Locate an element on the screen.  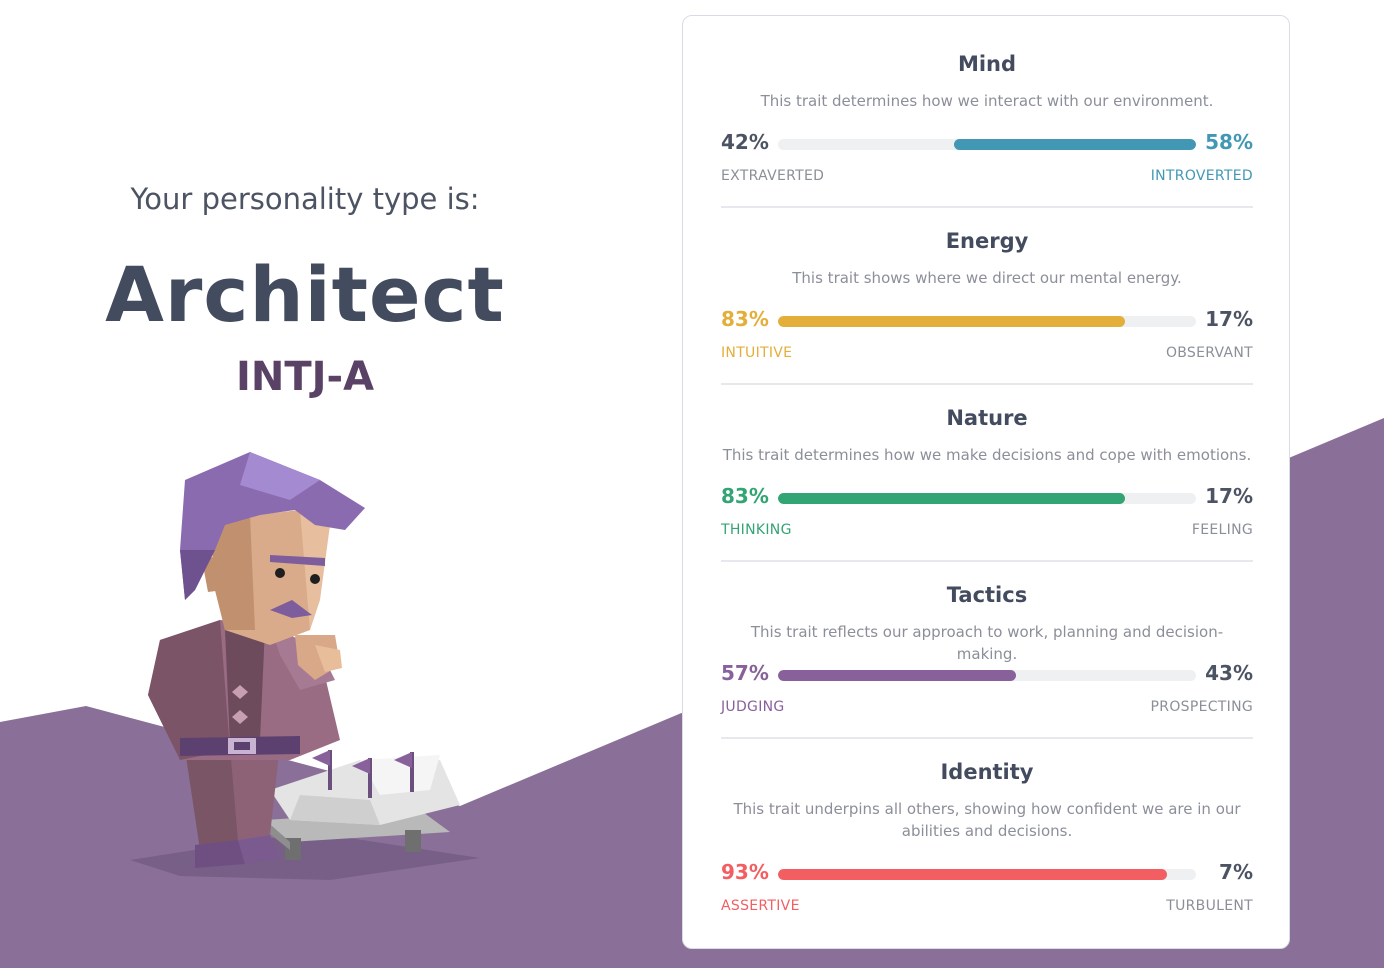
right-percentage: 43% is located at coordinates (1229, 673).